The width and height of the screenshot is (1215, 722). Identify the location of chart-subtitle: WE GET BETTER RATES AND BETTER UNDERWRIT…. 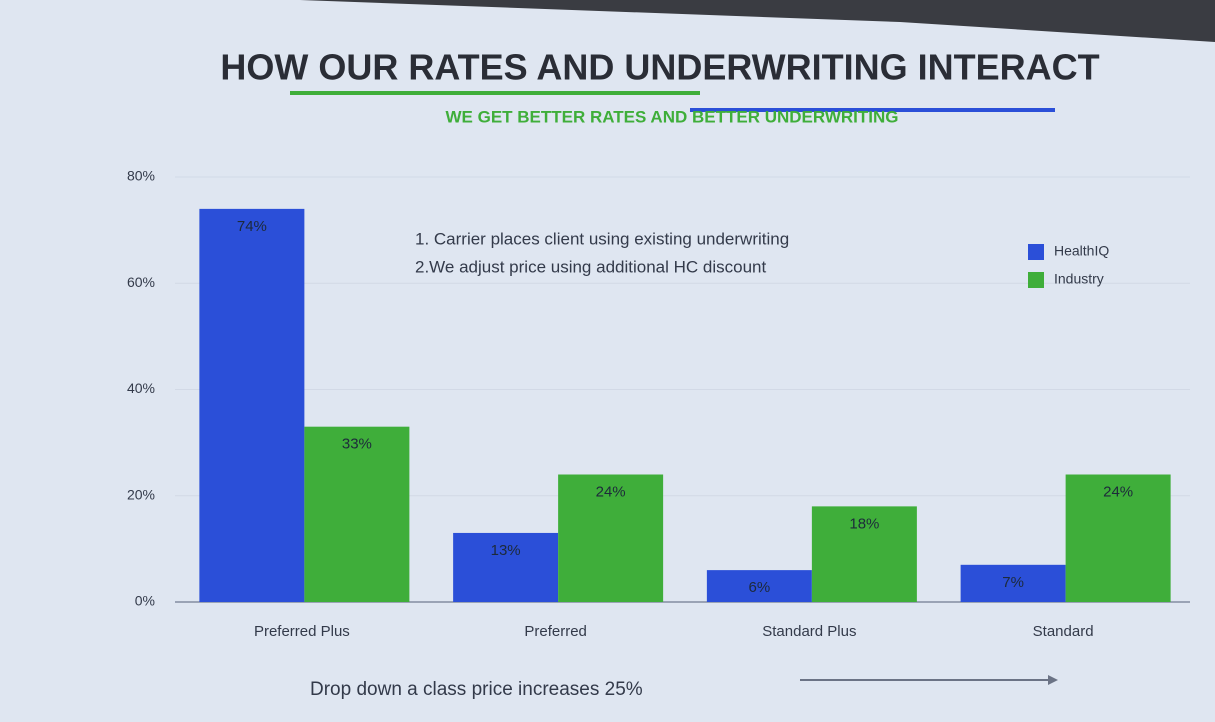
(671, 116).